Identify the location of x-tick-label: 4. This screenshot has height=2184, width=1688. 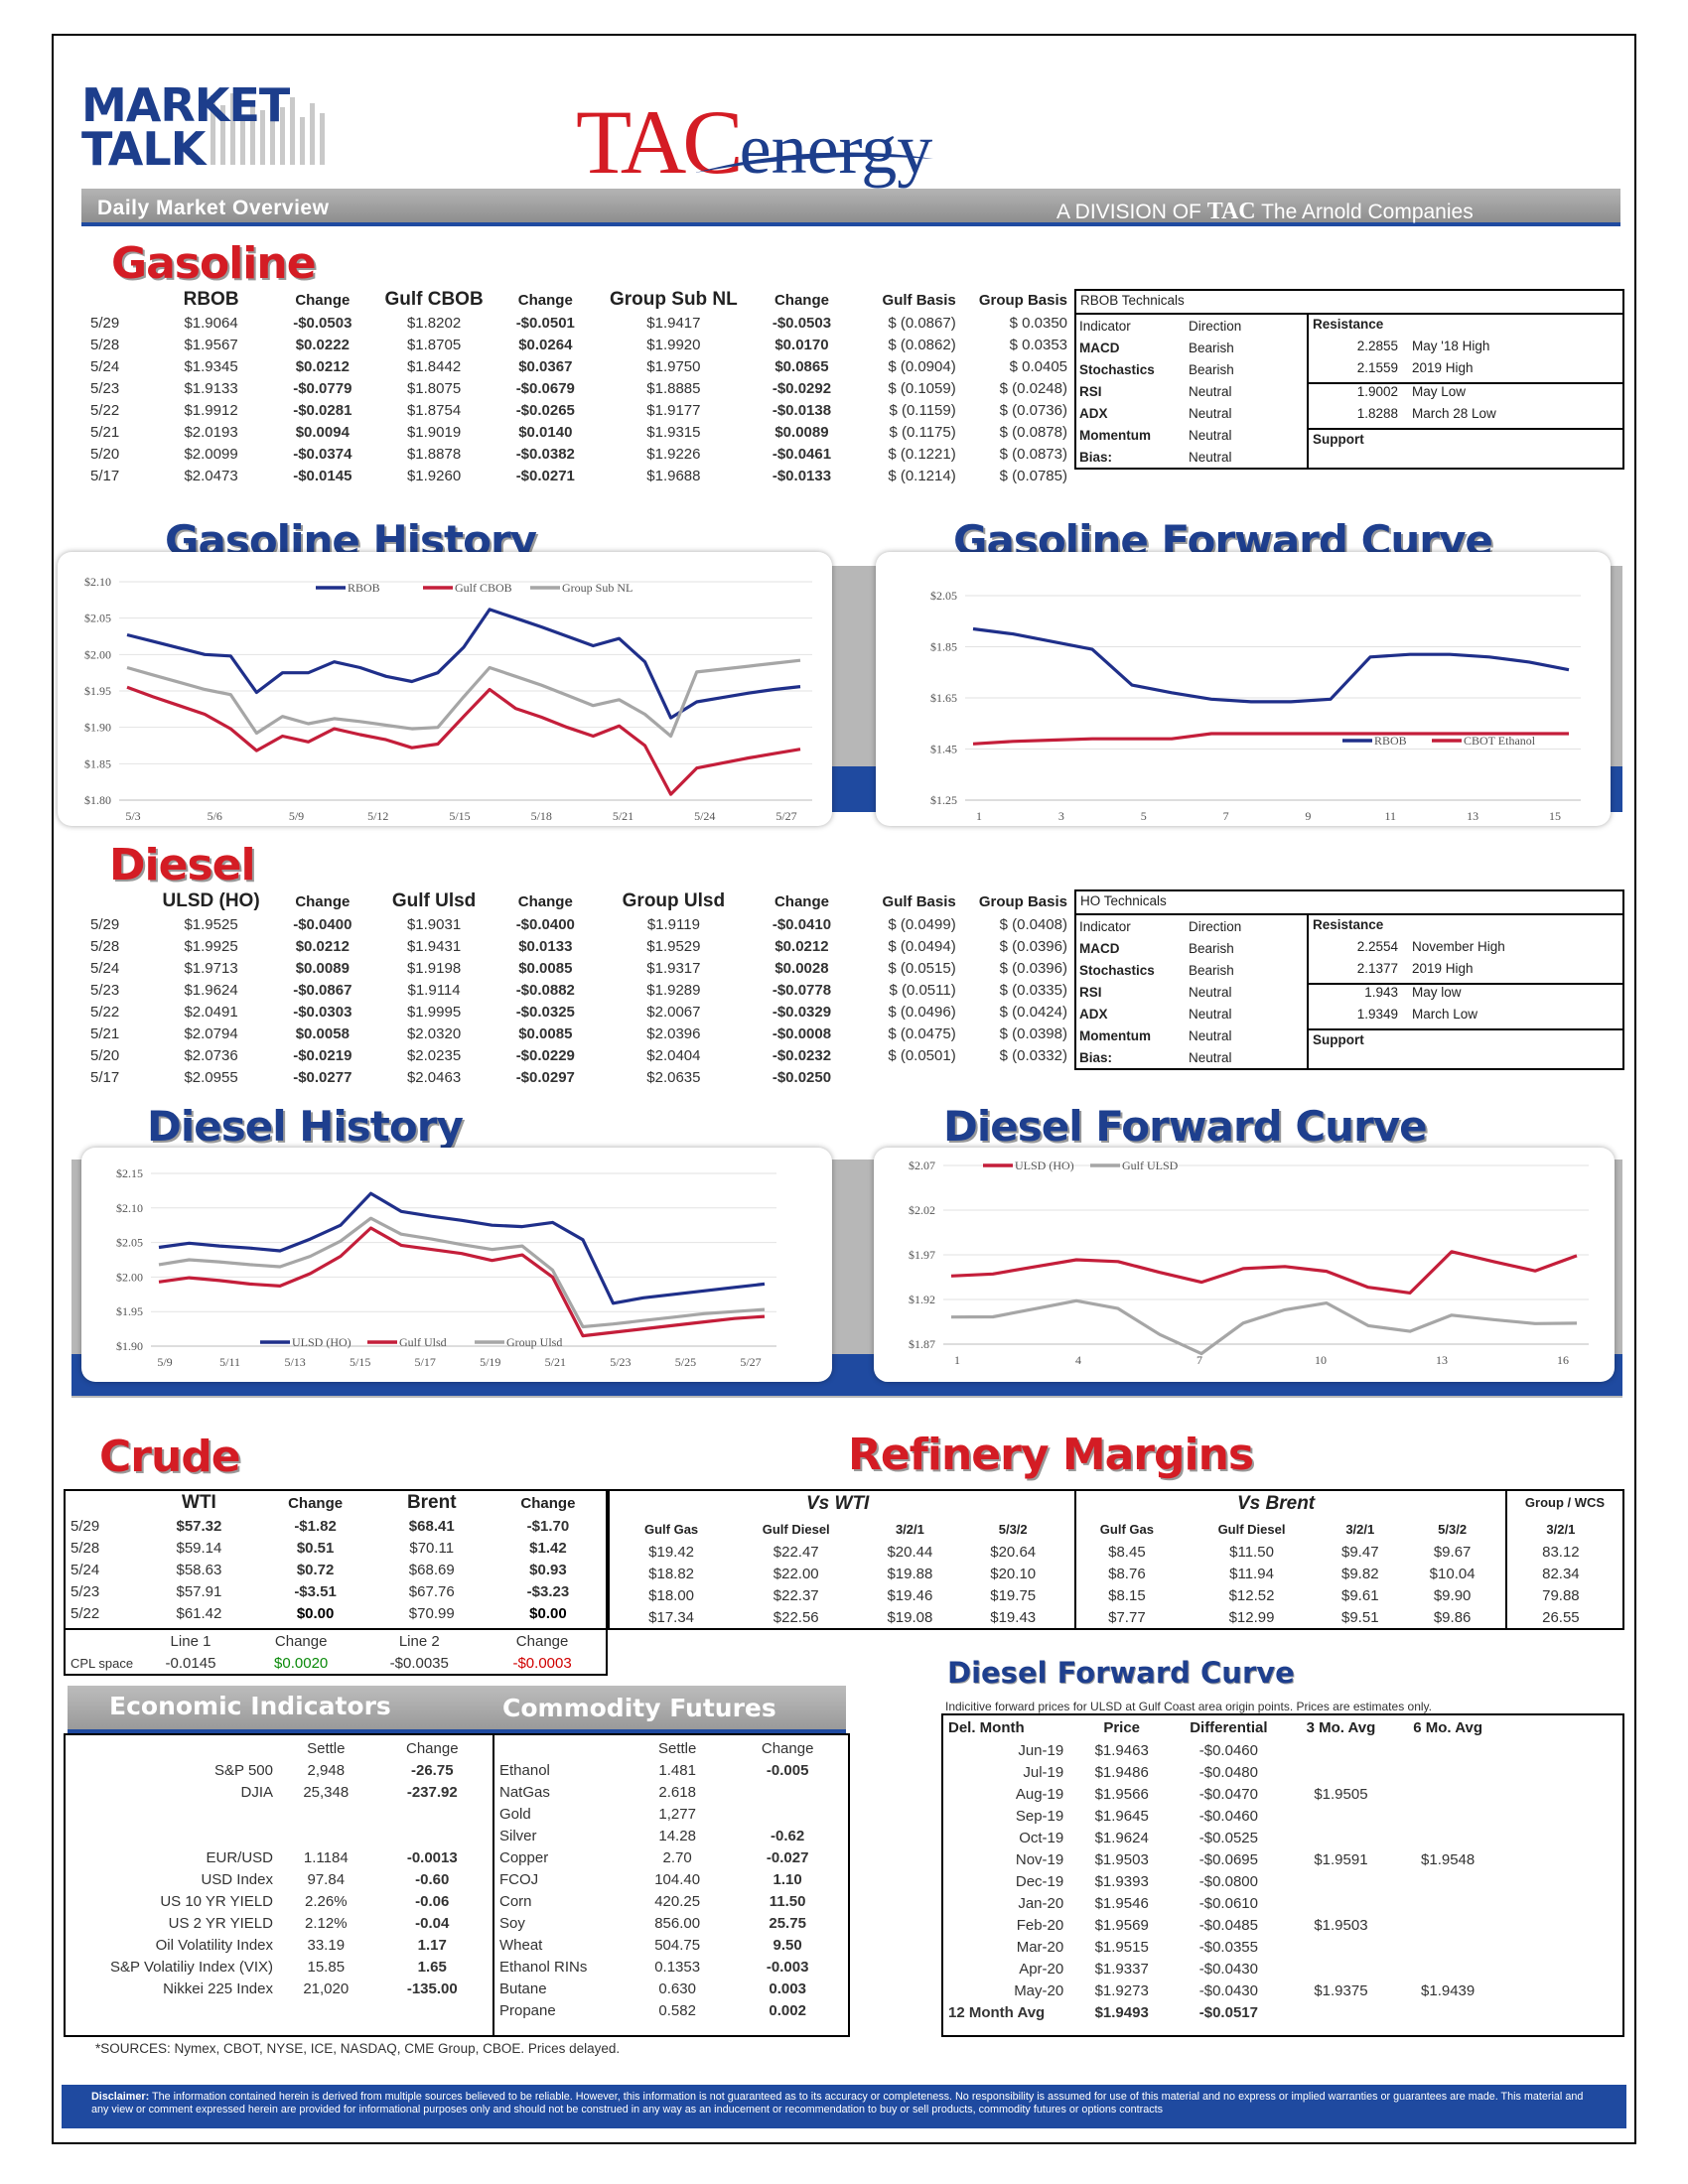
(1078, 1360).